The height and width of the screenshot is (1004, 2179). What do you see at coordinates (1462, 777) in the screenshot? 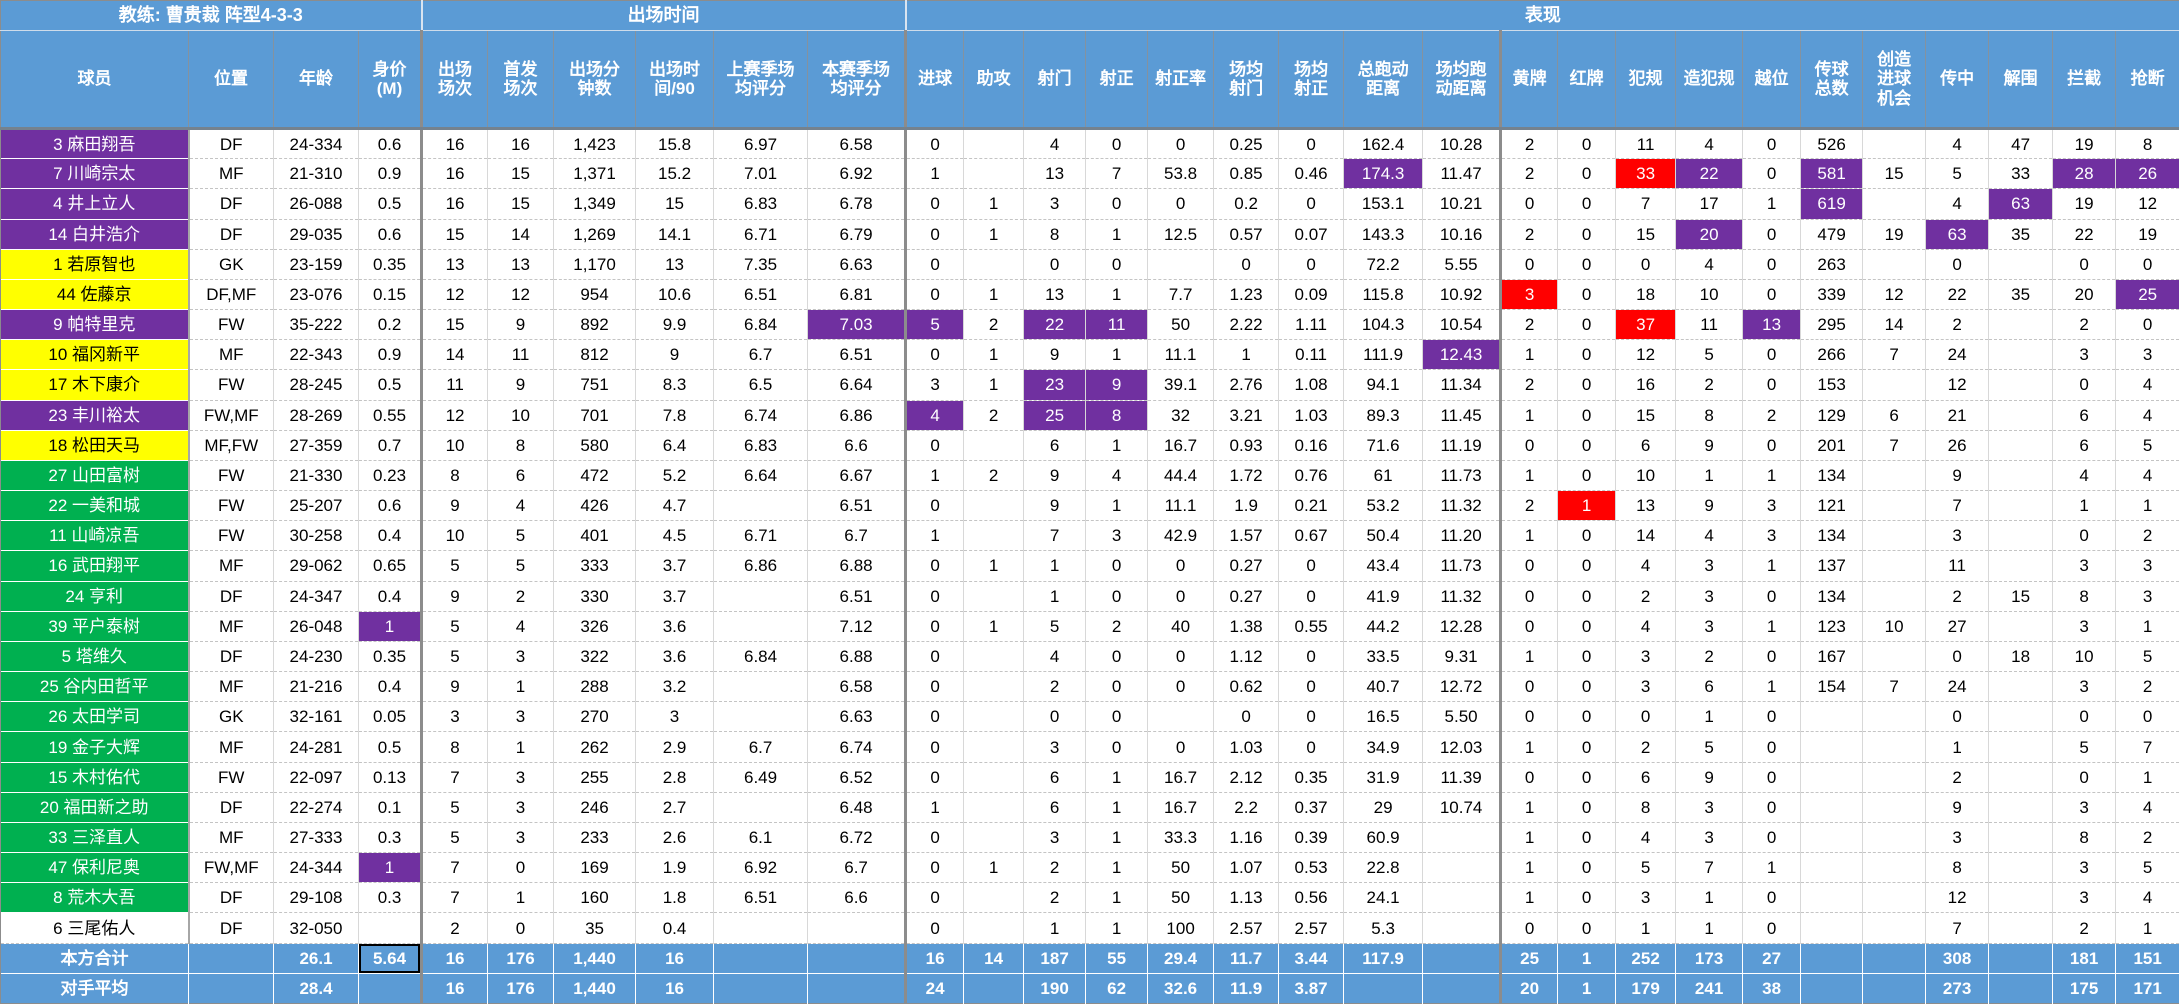
I see `cell-dist_pg: 11.39` at bounding box center [1462, 777].